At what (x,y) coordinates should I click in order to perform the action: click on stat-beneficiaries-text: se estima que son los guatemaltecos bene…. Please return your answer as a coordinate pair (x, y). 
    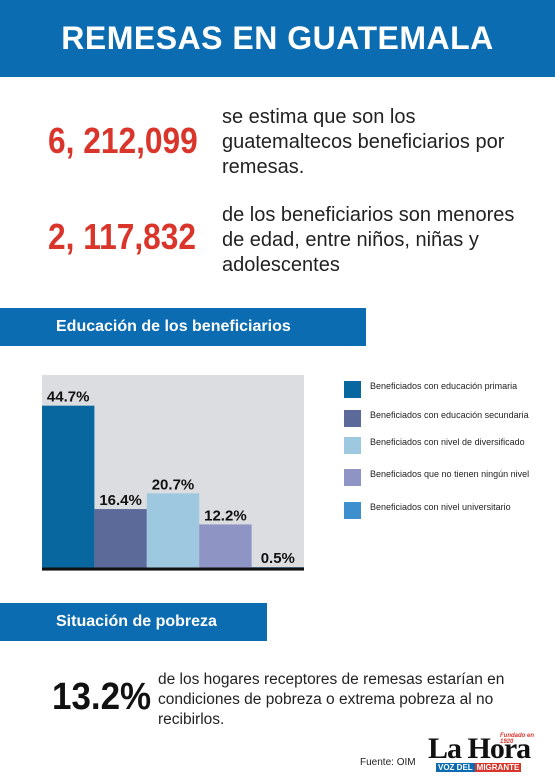
    Looking at the image, I should click on (363, 142).